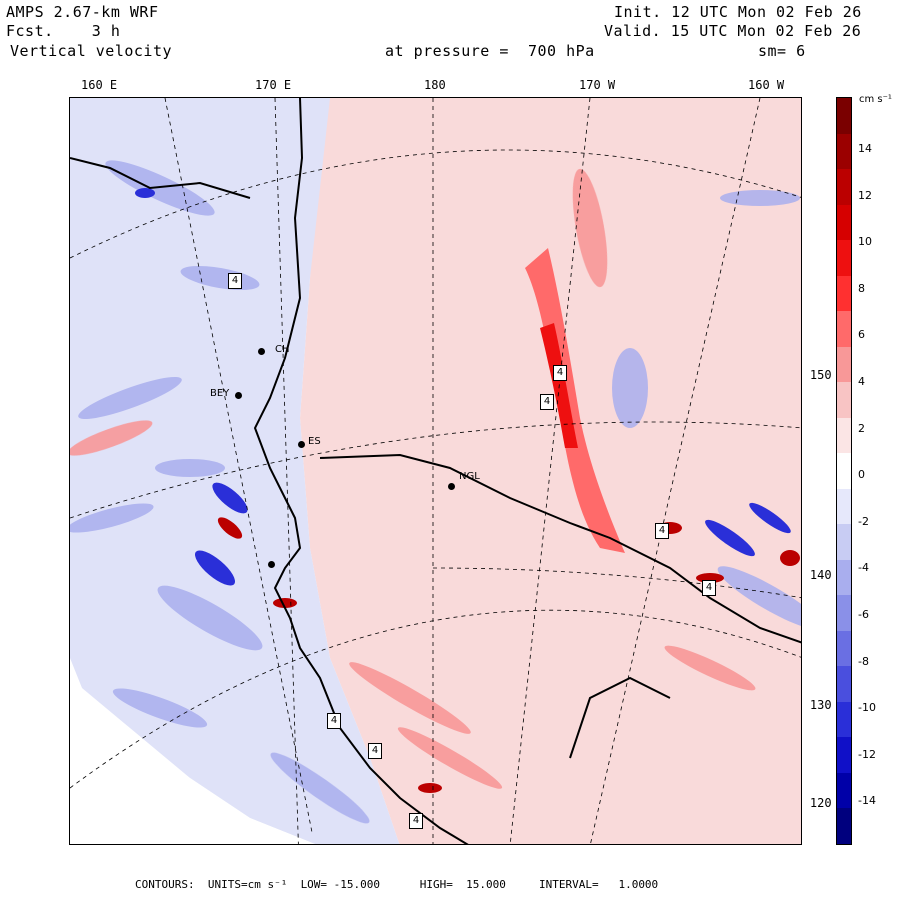 This screenshot has height=900, width=900. What do you see at coordinates (261, 351) in the screenshot?
I see `station-ch-marker` at bounding box center [261, 351].